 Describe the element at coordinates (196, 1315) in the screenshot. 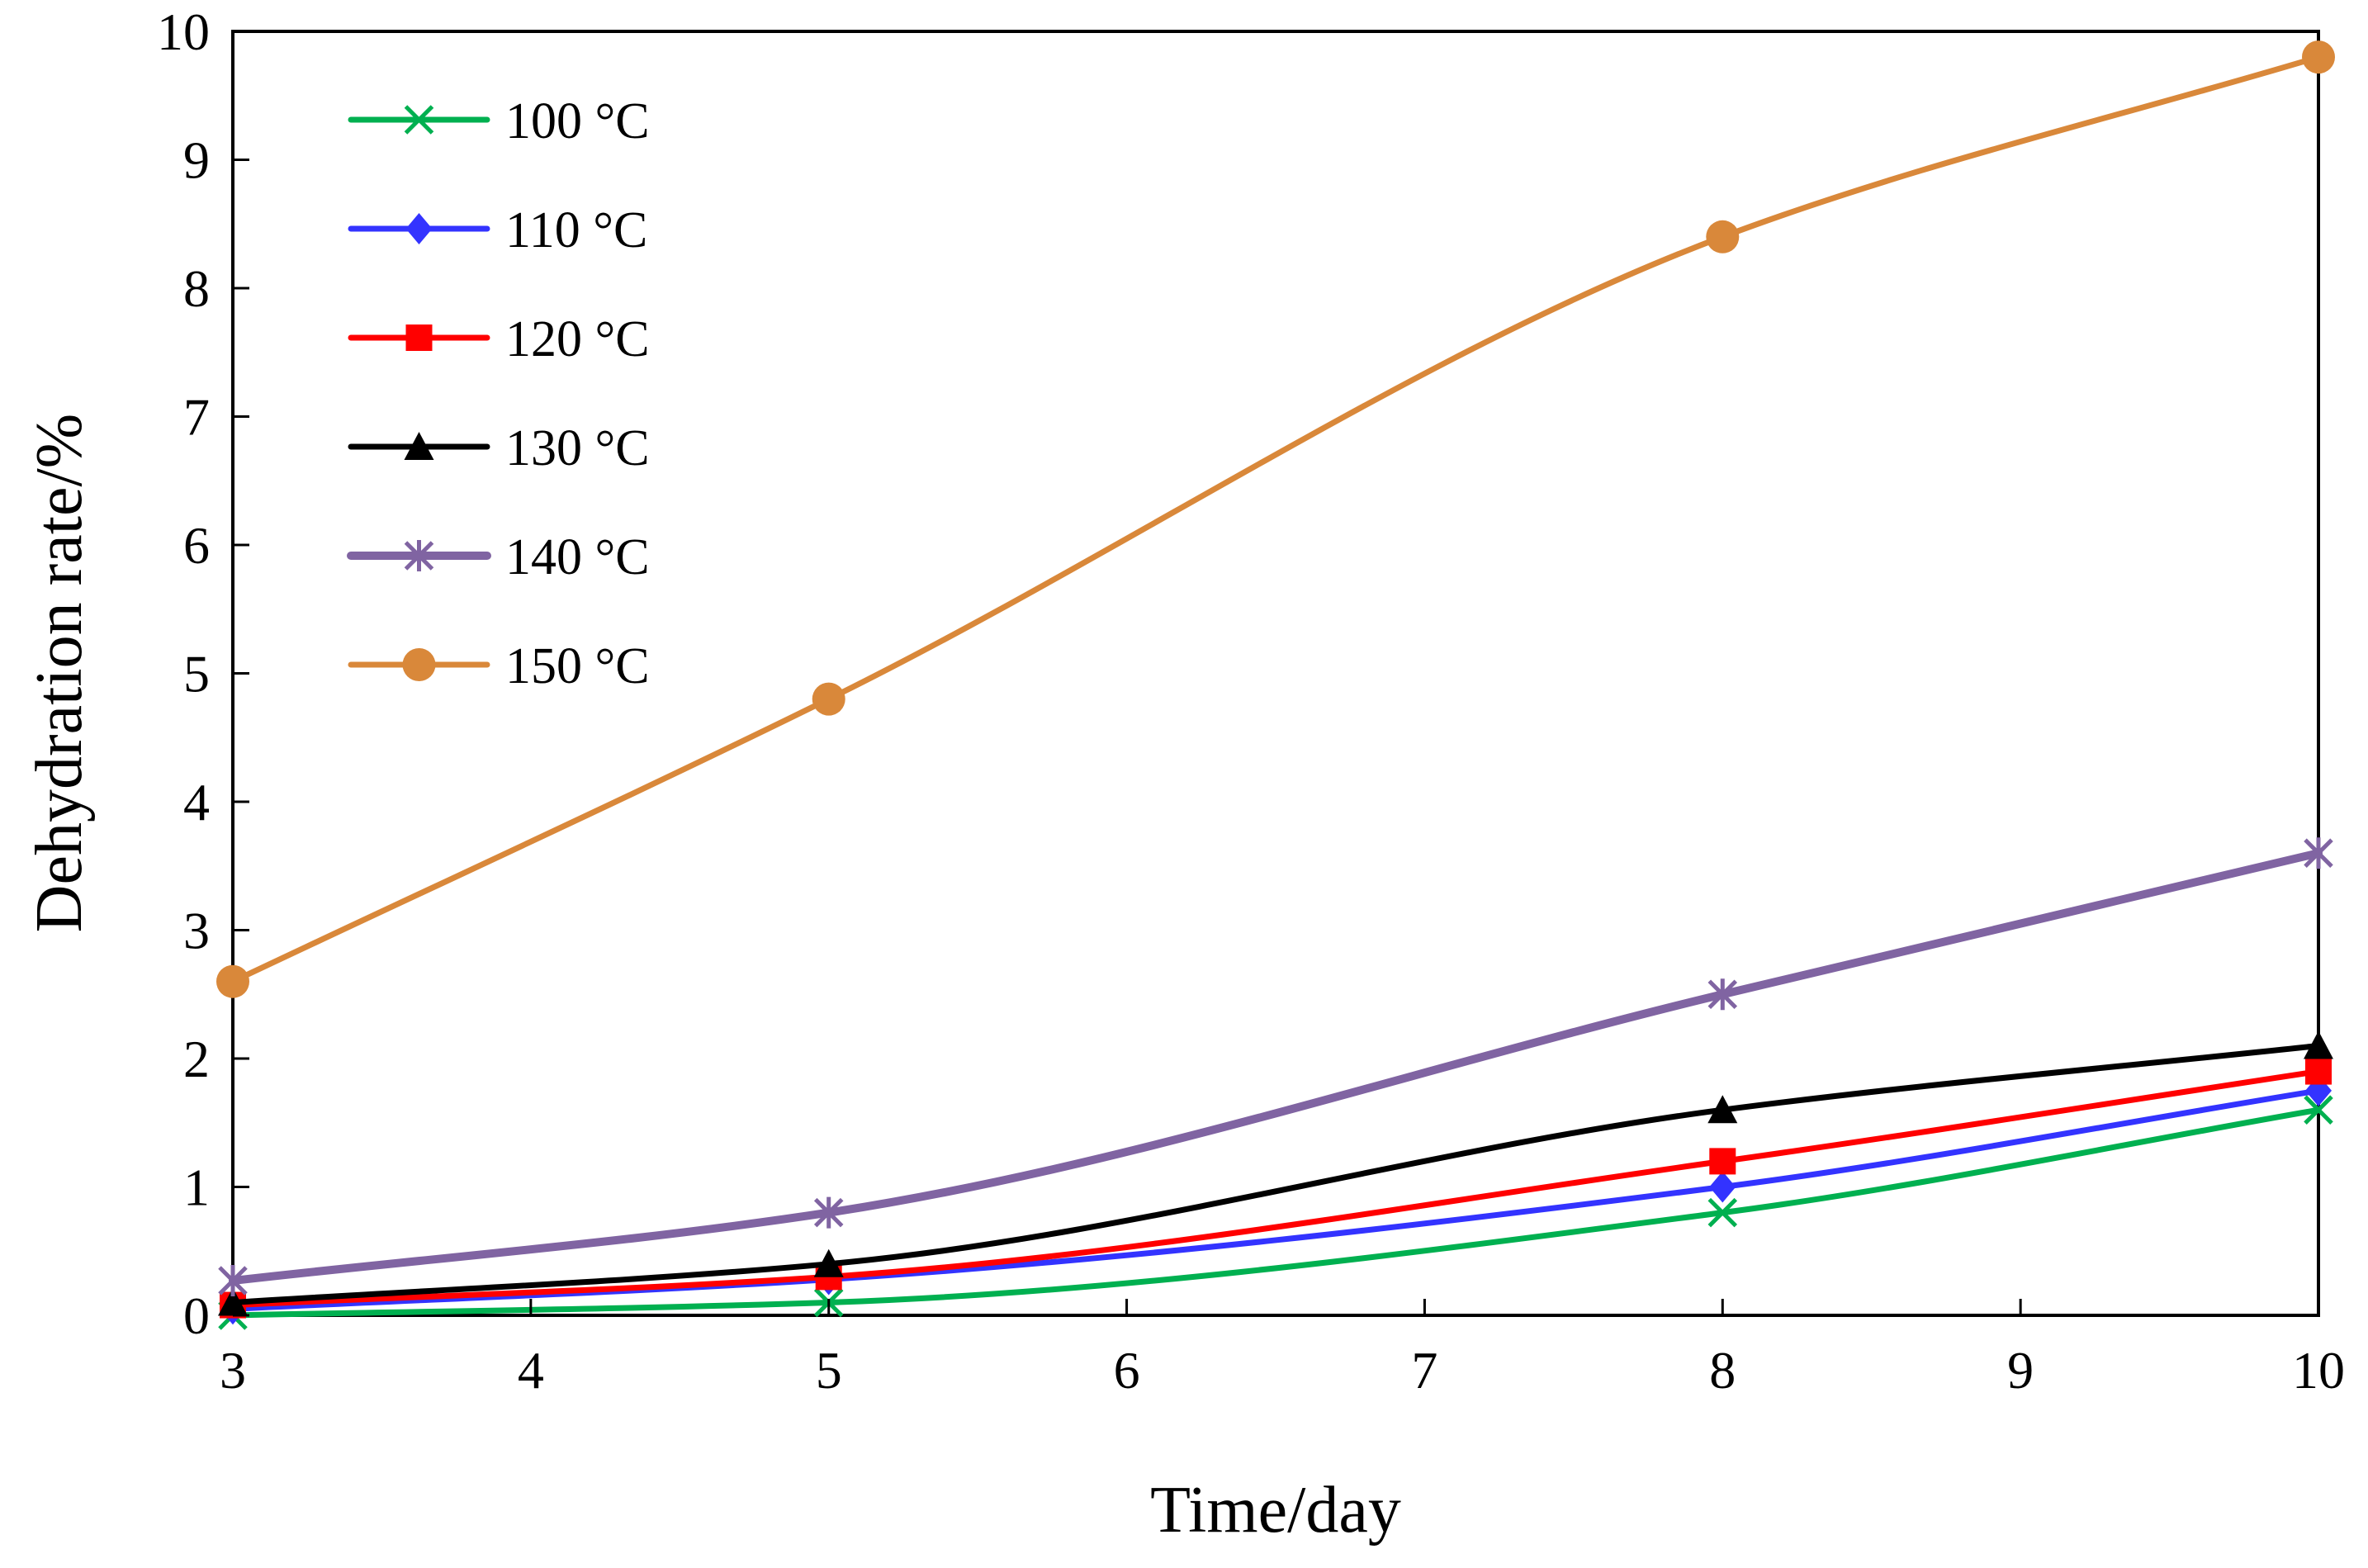

I see `y-tick-label: 0` at that location.